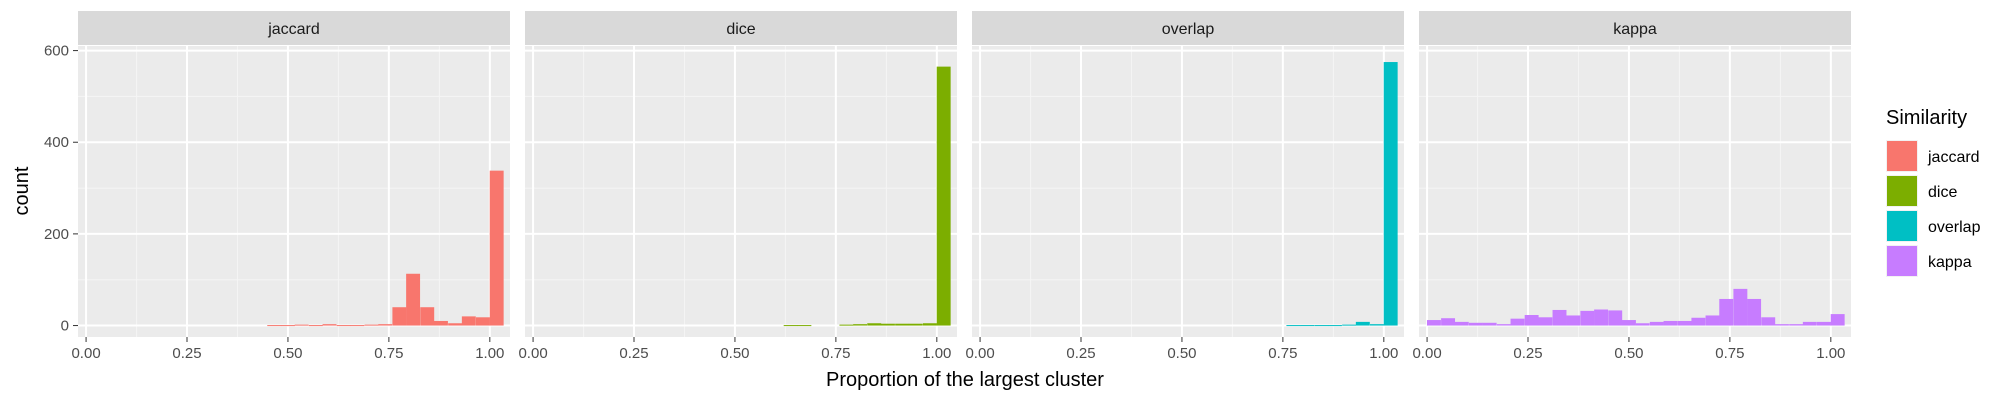 The height and width of the screenshot is (400, 2000). I want to click on facet-strip-jaccard, so click(294, 28).